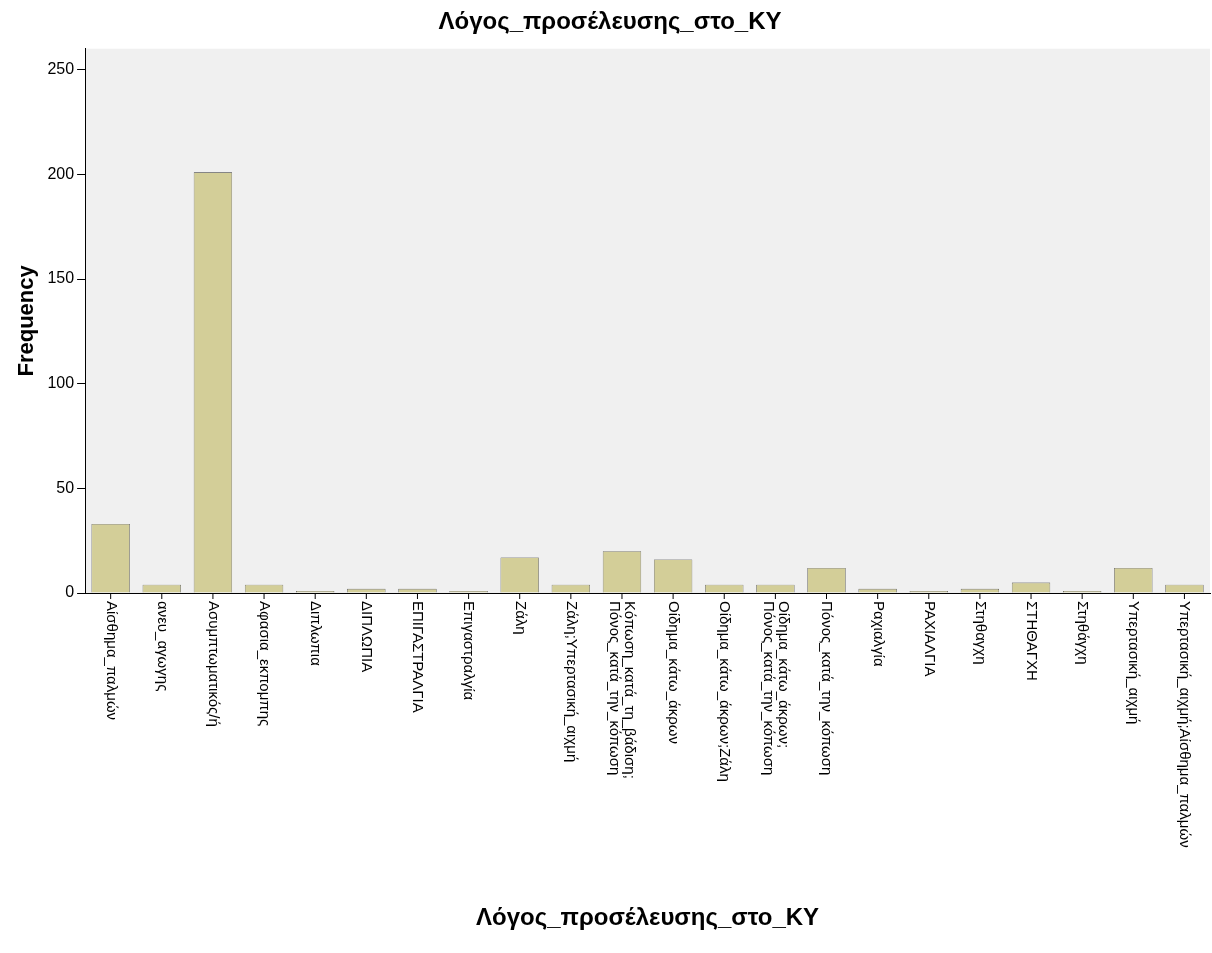 The height and width of the screenshot is (953, 1212). Describe the element at coordinates (368, 637) in the screenshot. I see `x-tick-label: ΔΙΠΛΩΠΙΑ` at that location.